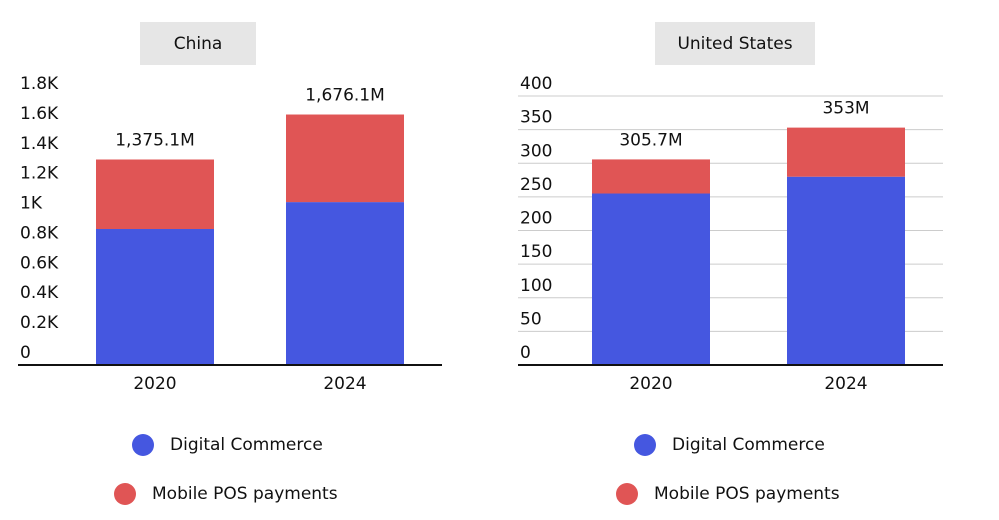  What do you see at coordinates (536, 151) in the screenshot?
I see `y-tick-label: 300` at bounding box center [536, 151].